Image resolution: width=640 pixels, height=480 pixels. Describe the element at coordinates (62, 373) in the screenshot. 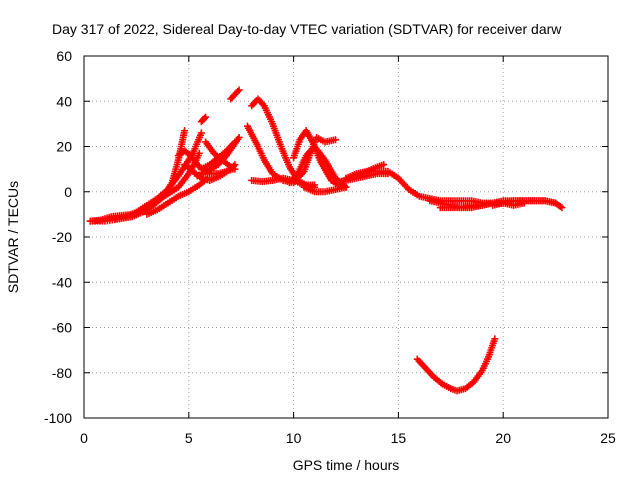

I see `y-tick-label: -80` at that location.